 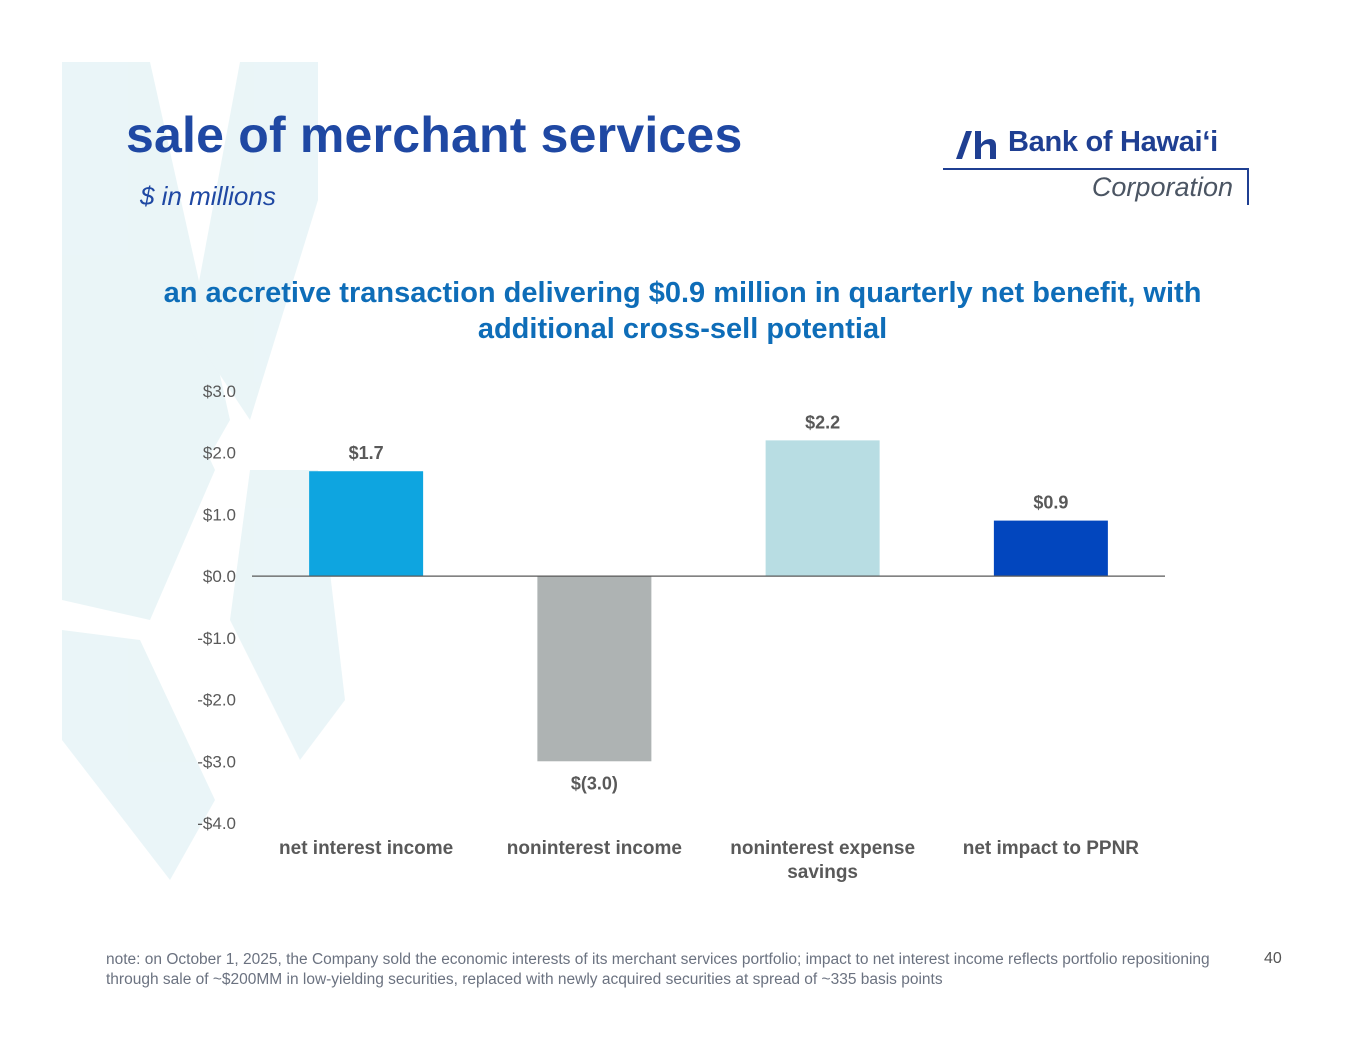 I want to click on x-category-label: net impact to PPNR, so click(x=1051, y=848).